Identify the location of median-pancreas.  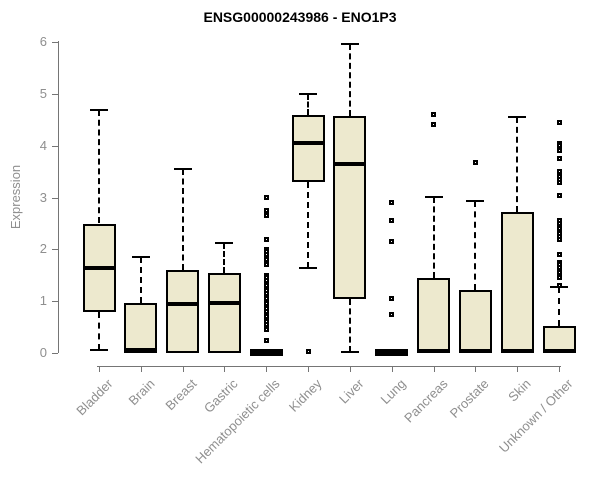
(434, 351).